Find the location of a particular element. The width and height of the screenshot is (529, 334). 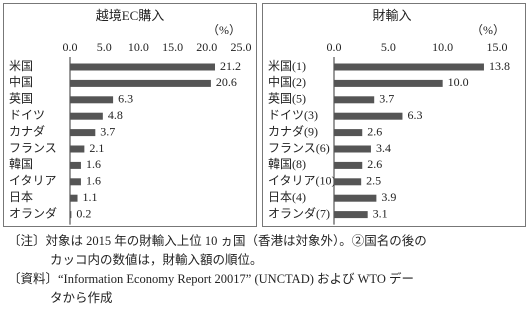

chart-title: 越境EC購入 is located at coordinates (130, 15).